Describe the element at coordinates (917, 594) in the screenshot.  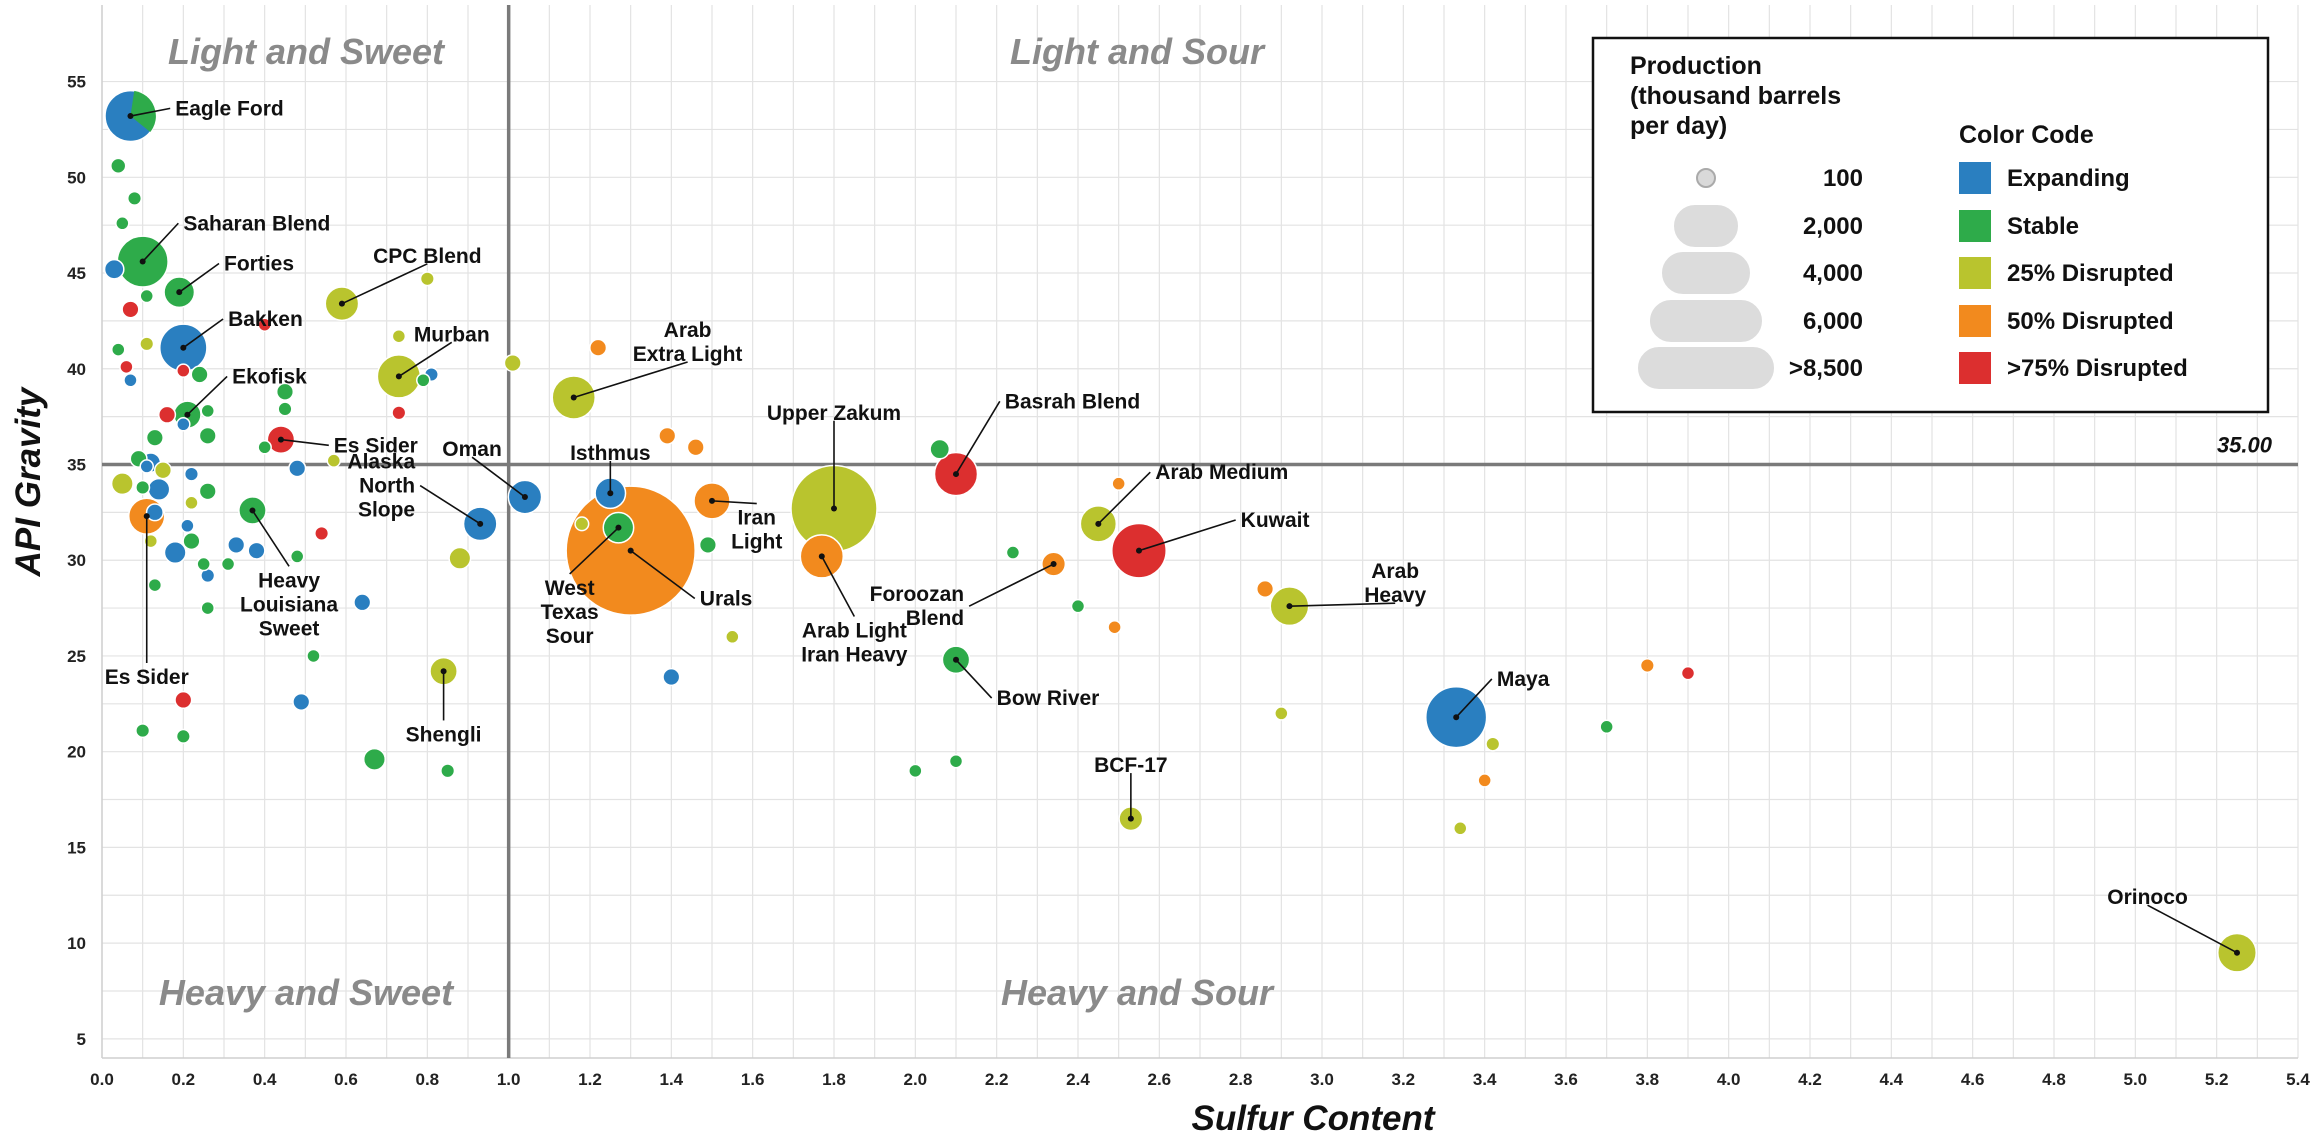
I see `point-label-line: Foroozan` at that location.